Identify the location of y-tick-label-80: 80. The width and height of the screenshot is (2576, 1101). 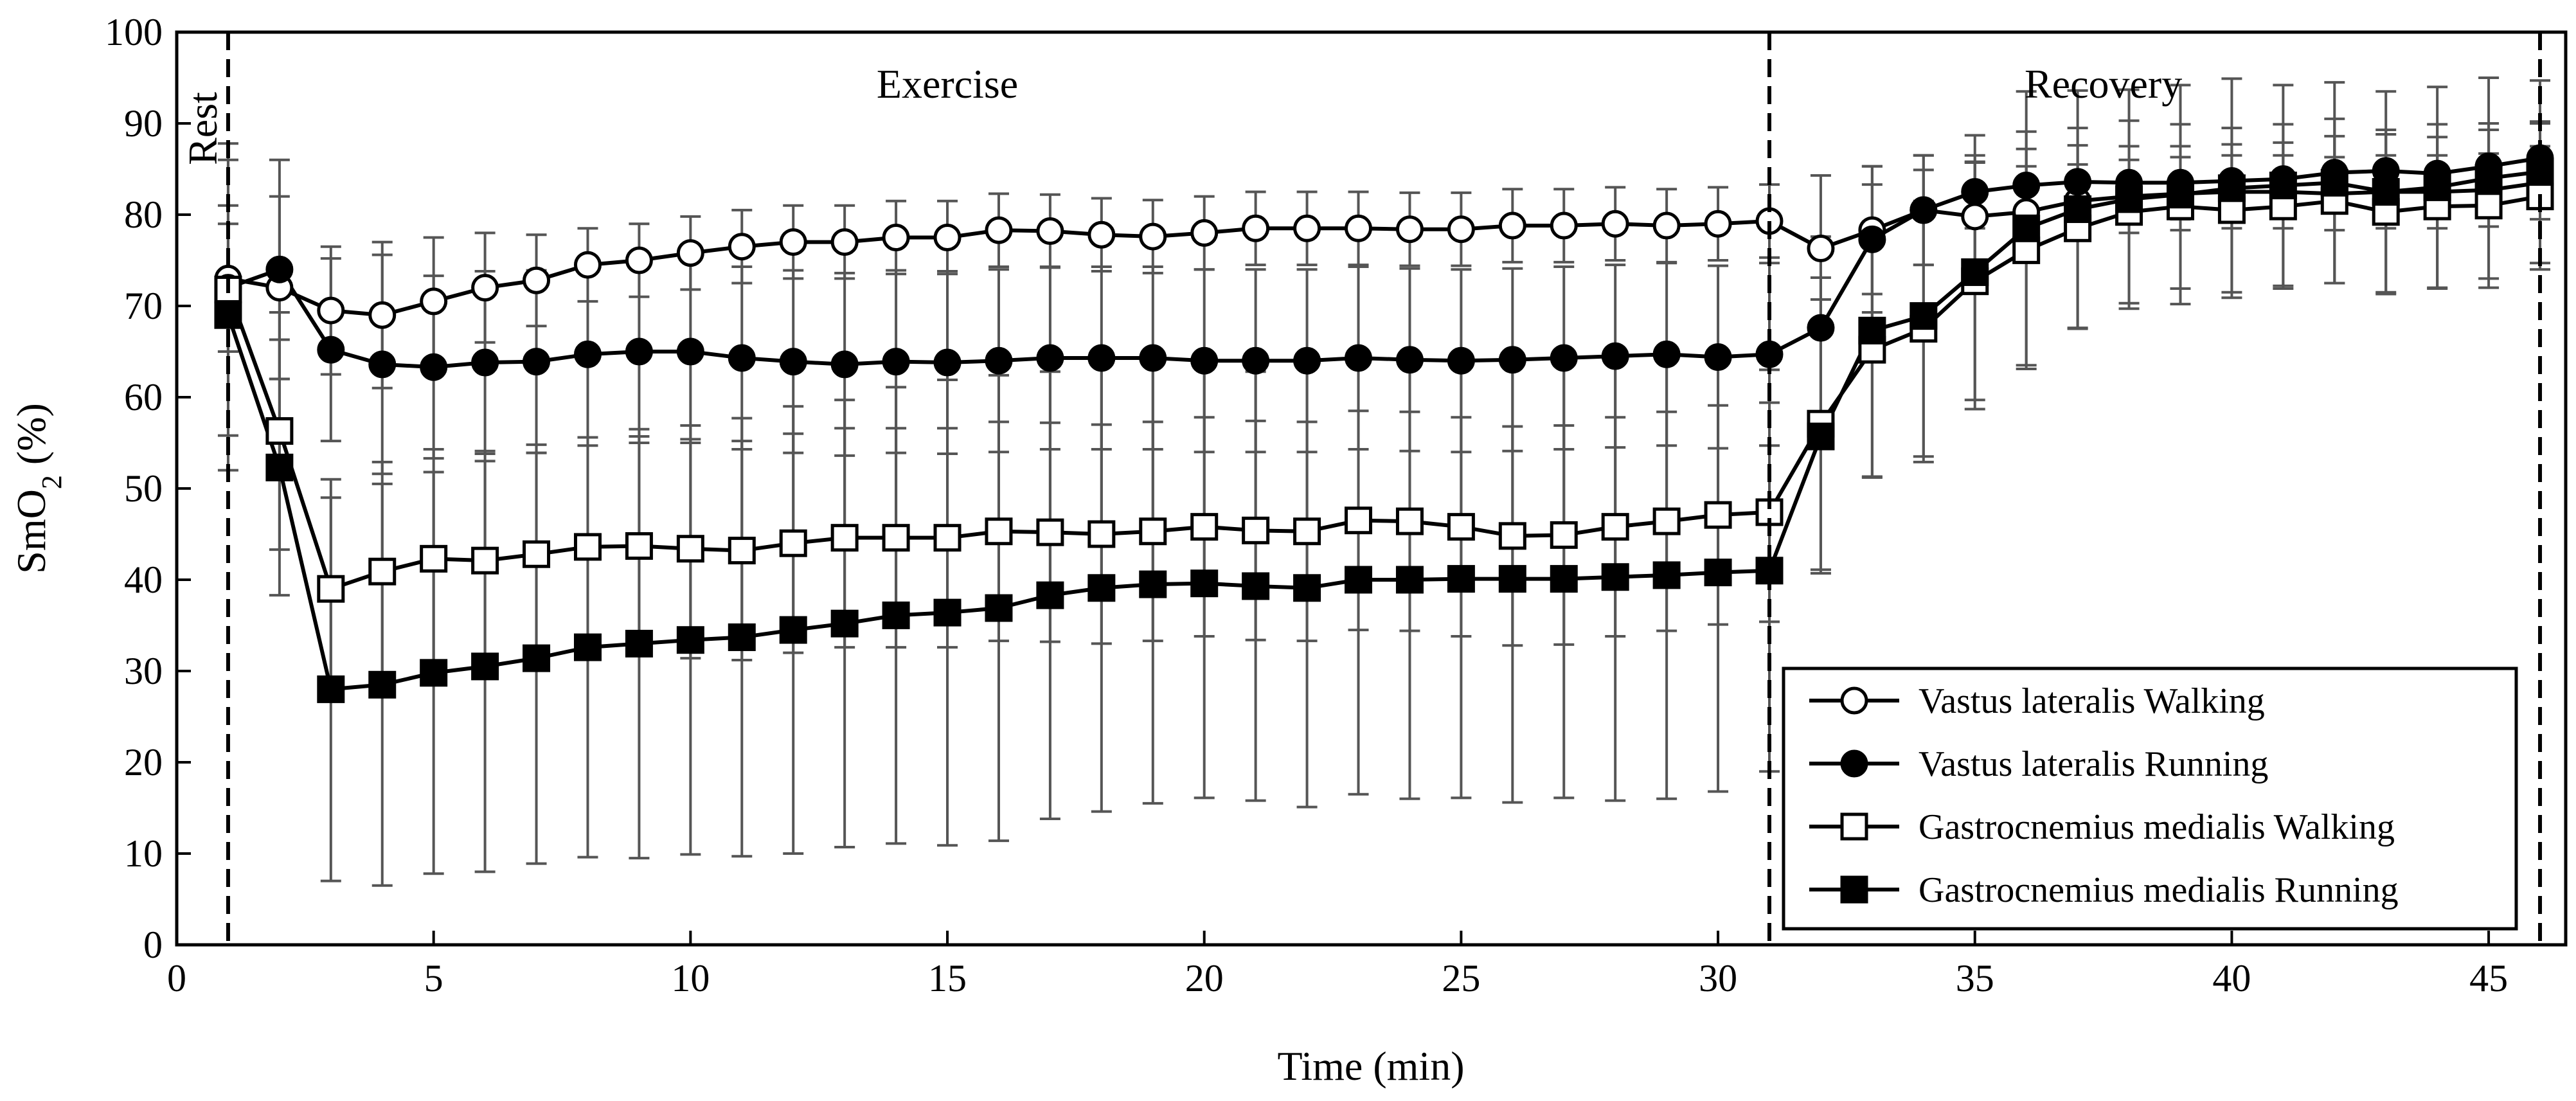
(143, 214).